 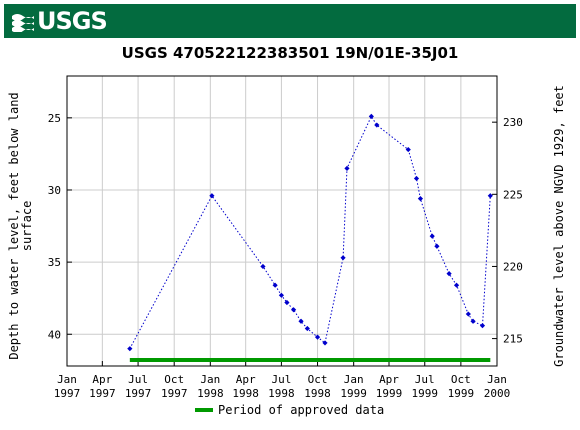 I want to click on legend: Period of approved data, so click(x=289, y=410).